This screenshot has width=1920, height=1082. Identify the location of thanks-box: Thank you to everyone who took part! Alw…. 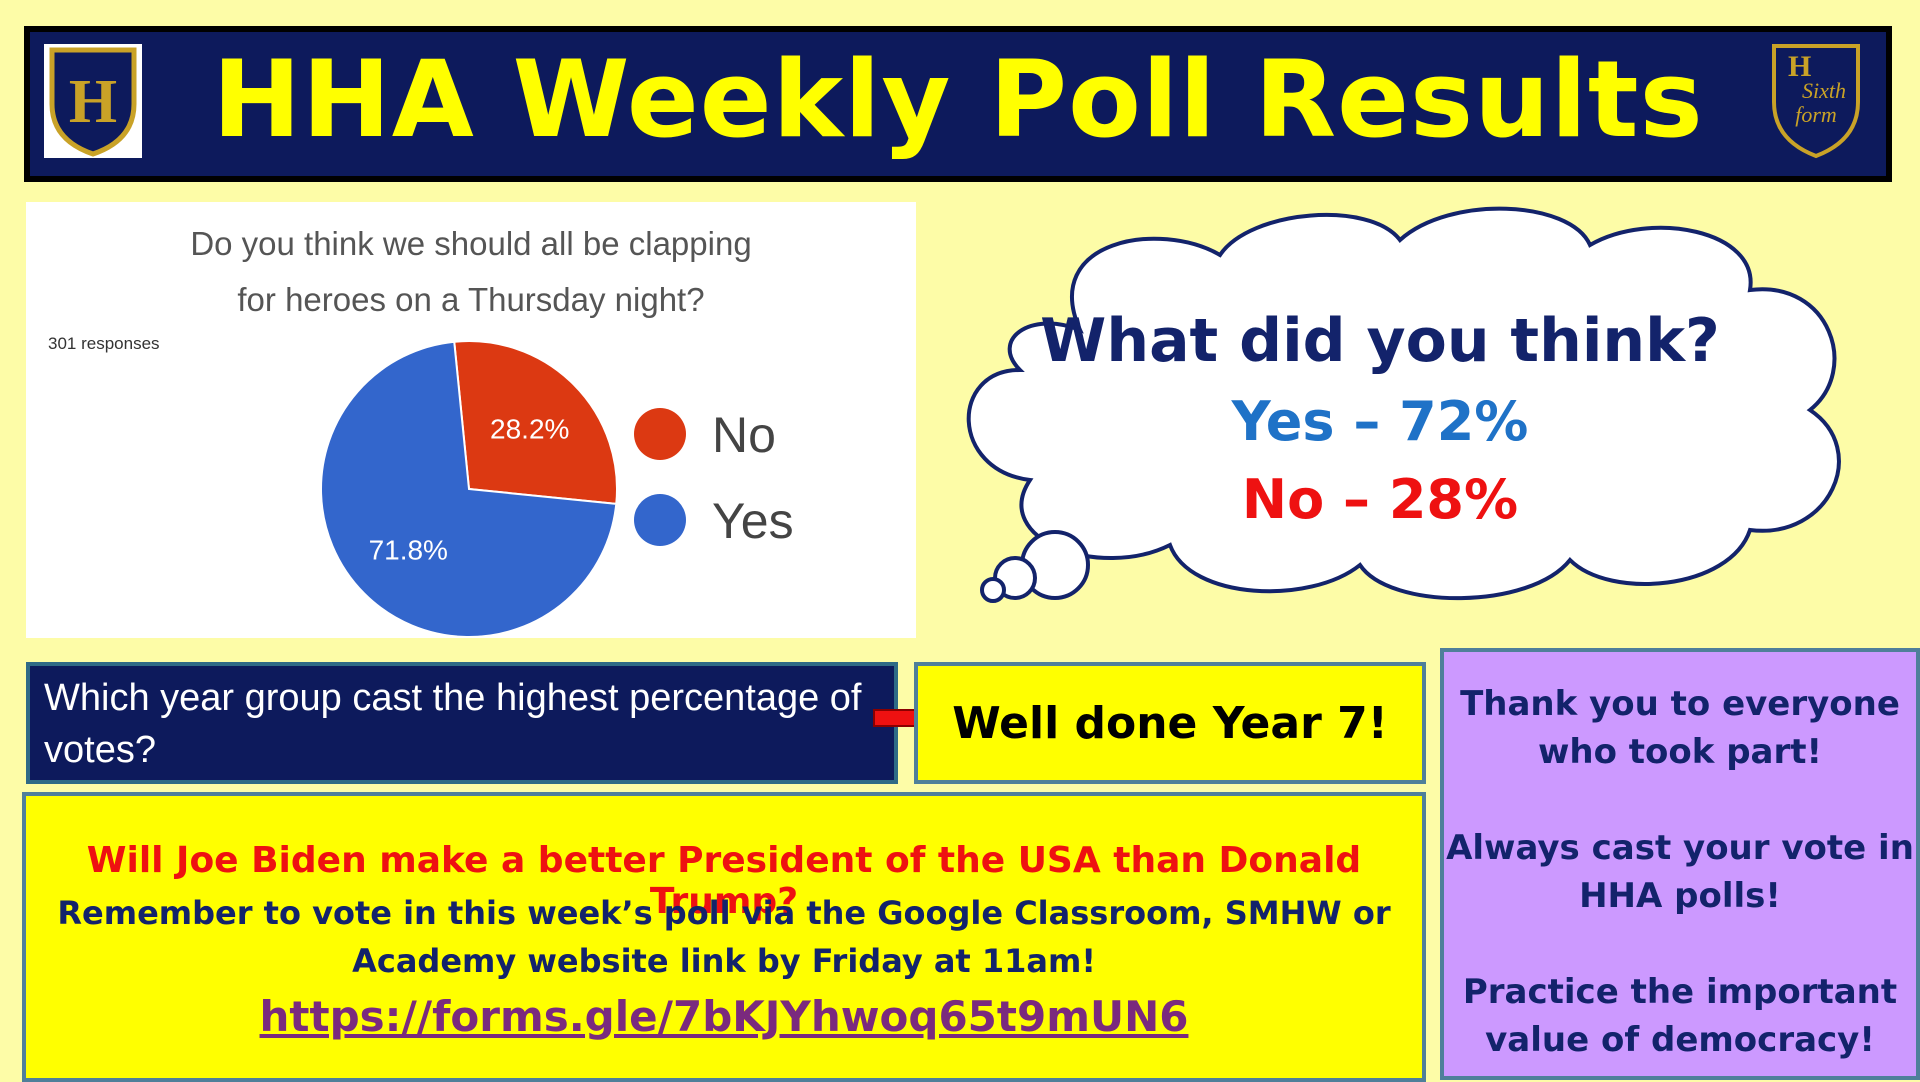
(1680, 864).